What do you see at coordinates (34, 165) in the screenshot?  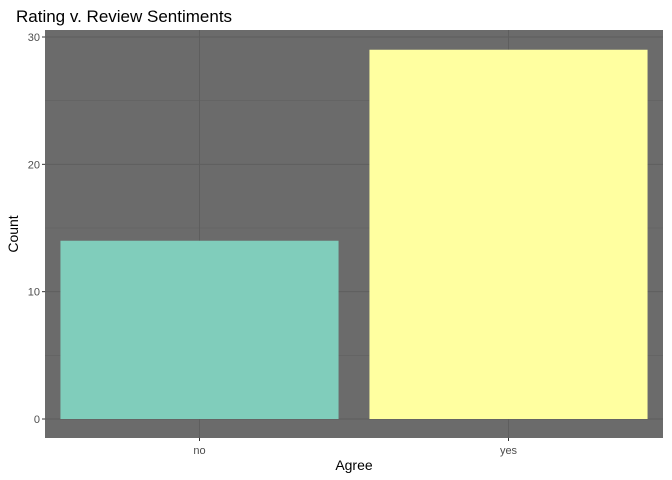 I see `y-tick-label: 20` at bounding box center [34, 165].